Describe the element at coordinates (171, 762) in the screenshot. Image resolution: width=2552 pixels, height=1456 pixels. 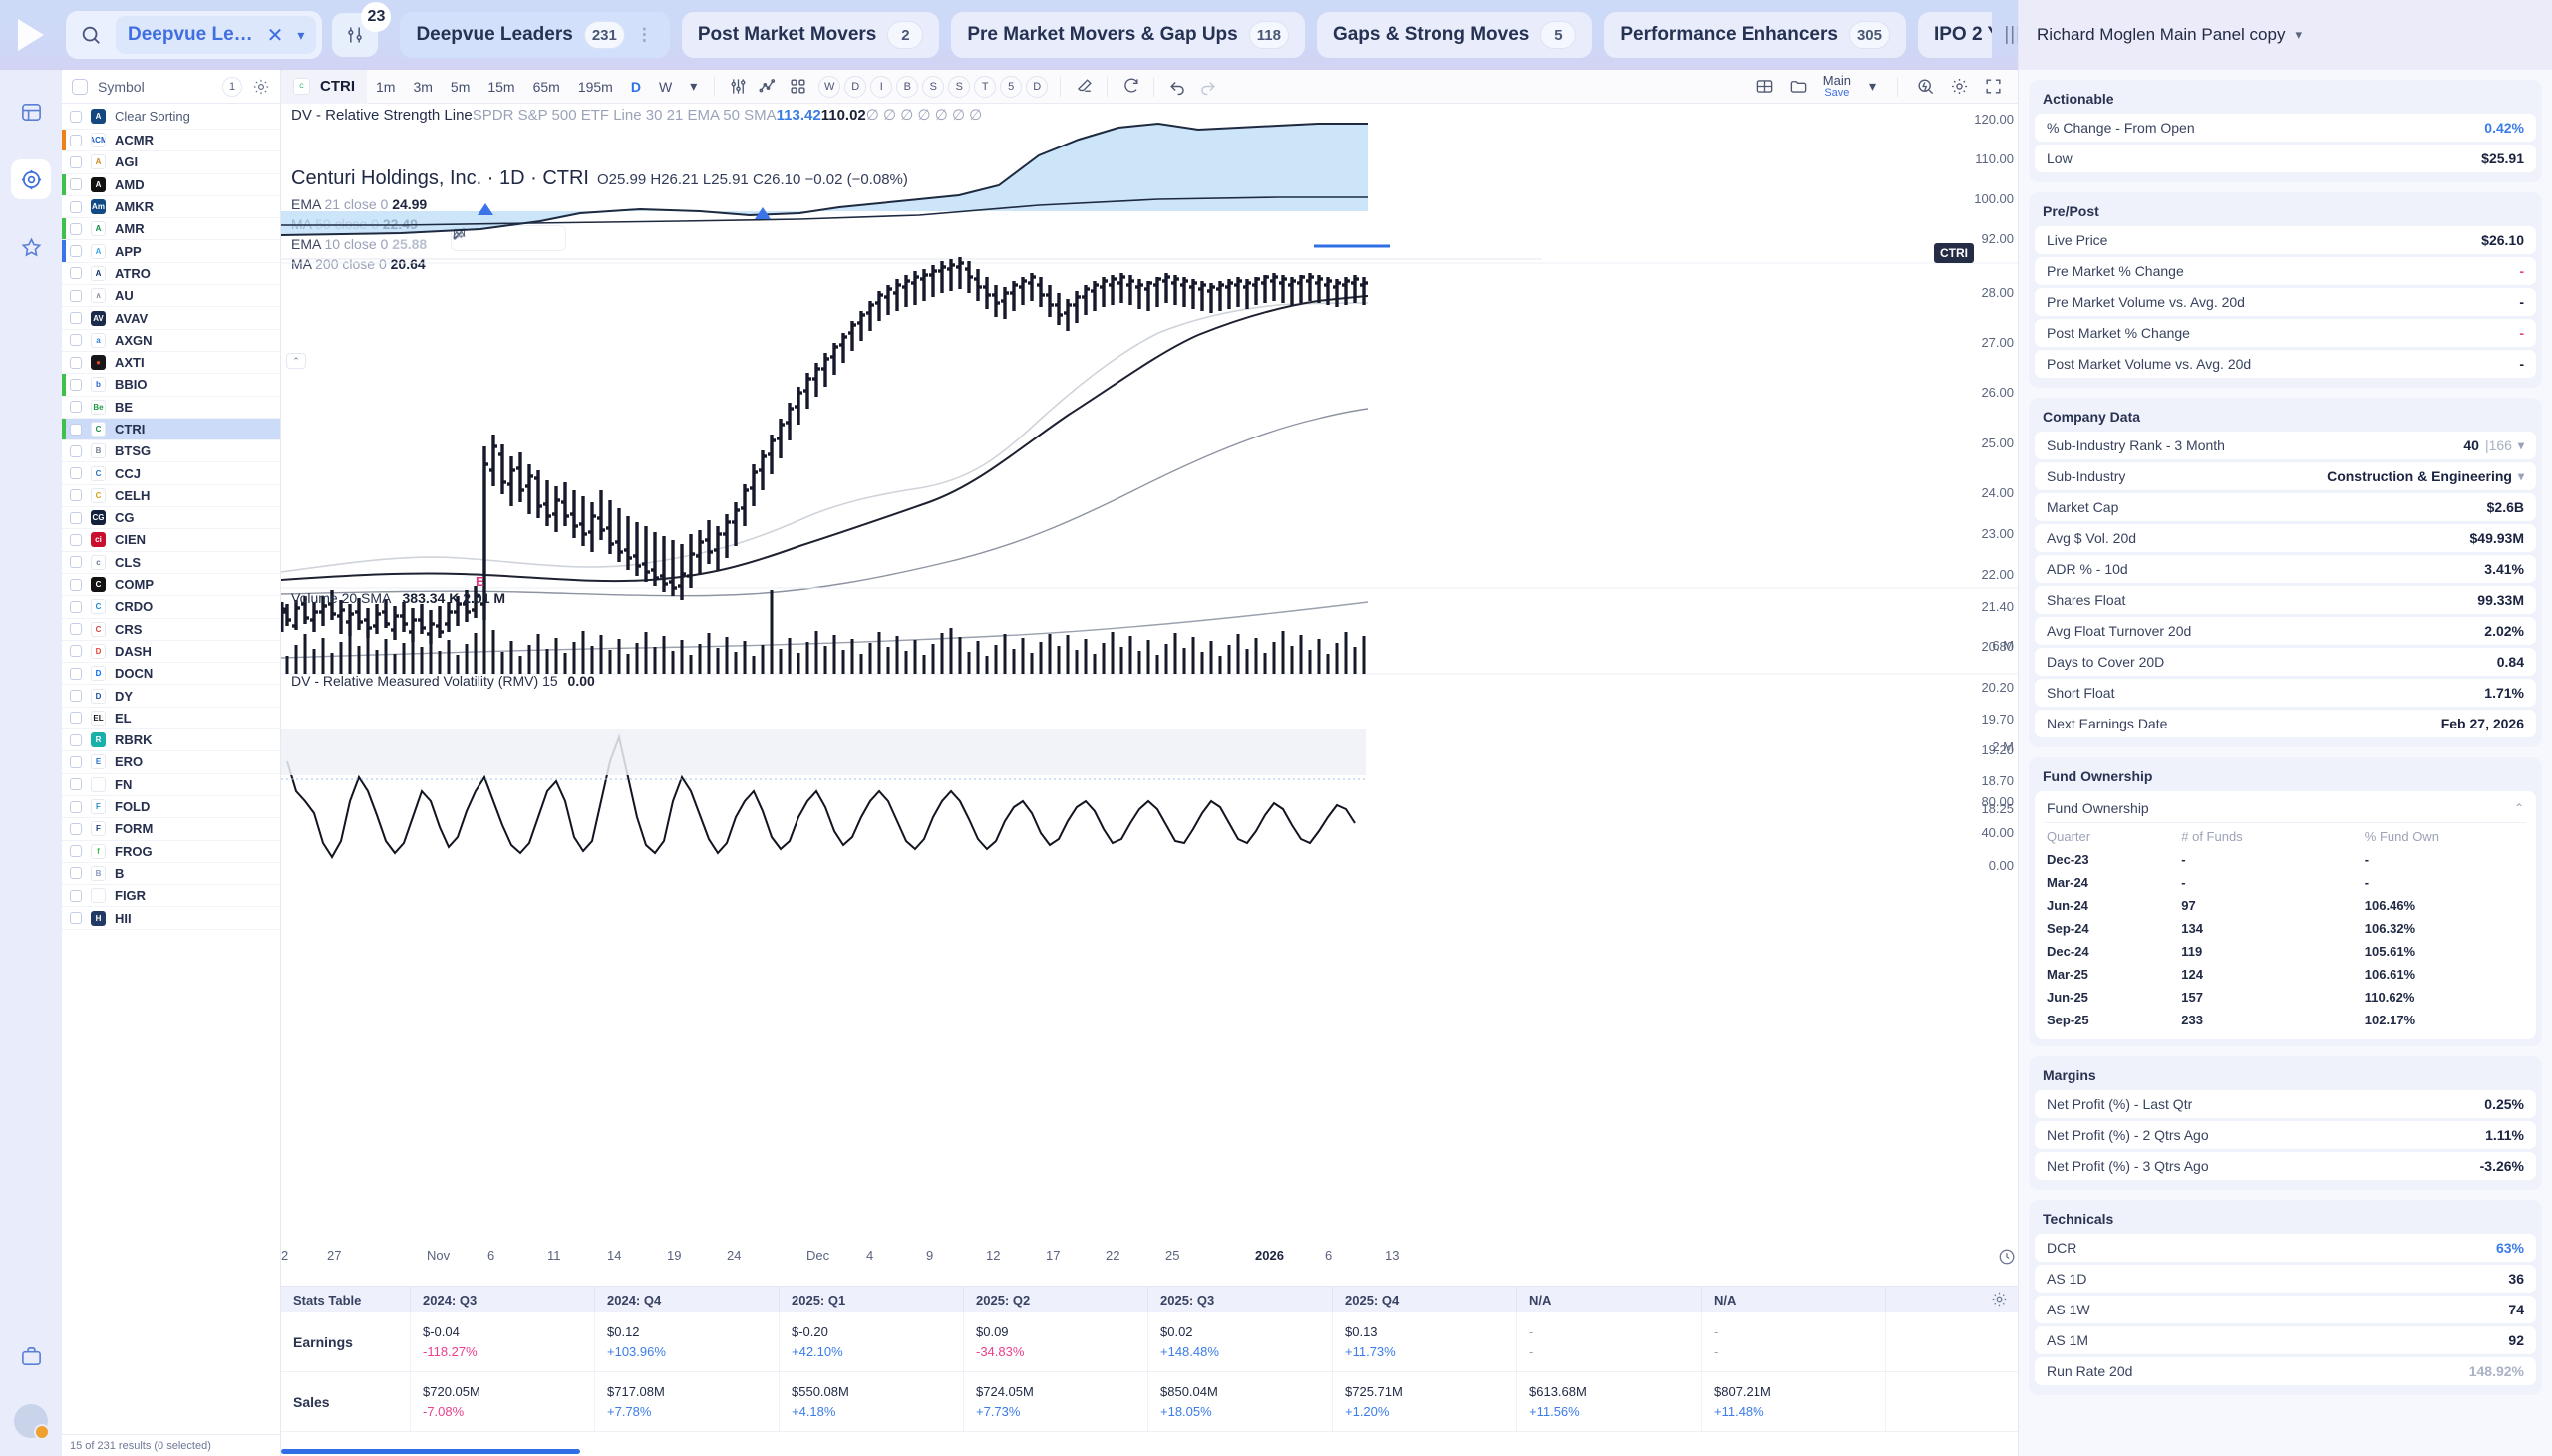
I see `symbol-row-ero: E ERO` at that location.